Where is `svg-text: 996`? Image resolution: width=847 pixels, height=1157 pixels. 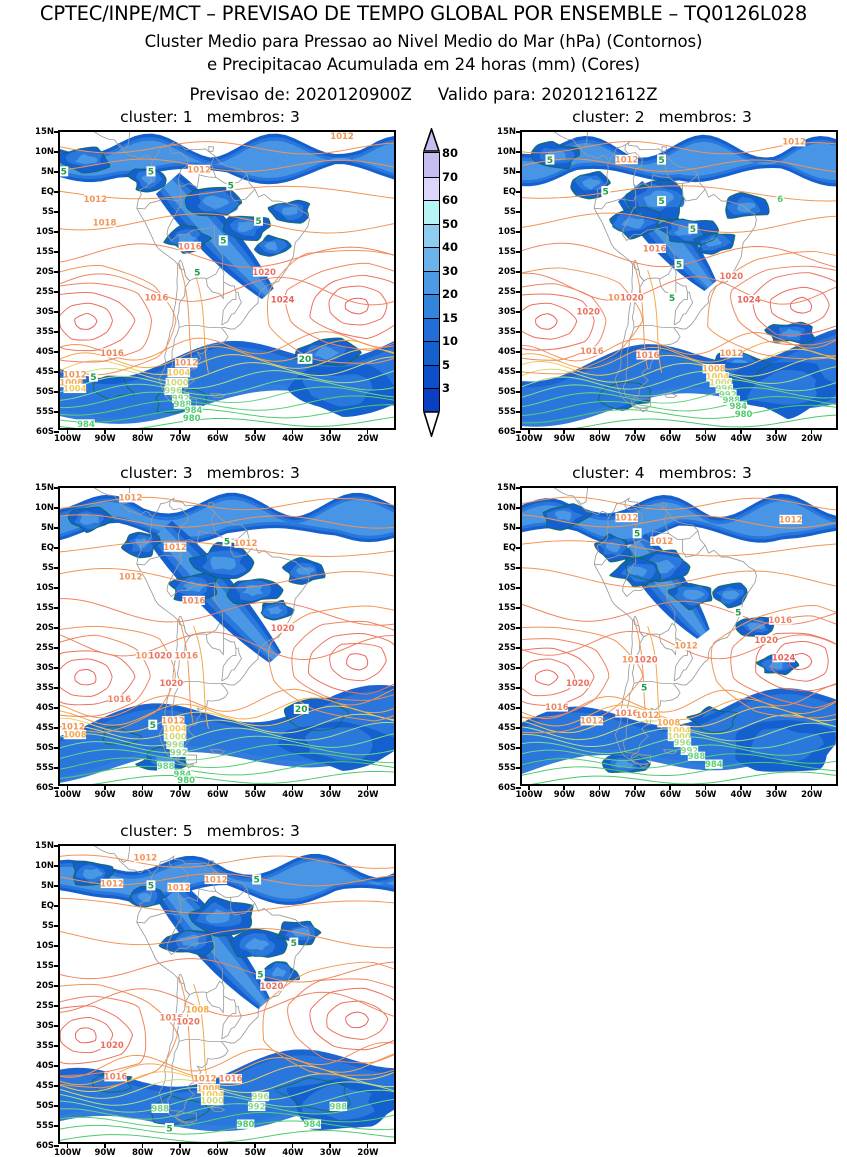 svg-text: 996 is located at coordinates (724, 388).